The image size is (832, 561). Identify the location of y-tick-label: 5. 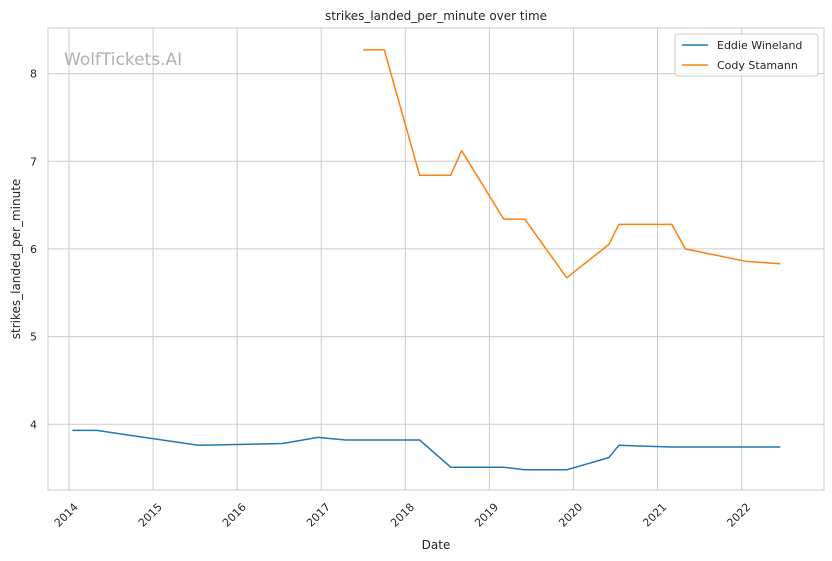
(33, 337).